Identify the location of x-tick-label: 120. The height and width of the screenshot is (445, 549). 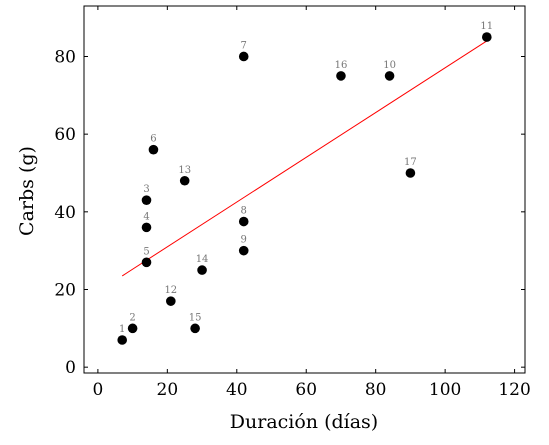
(514, 390).